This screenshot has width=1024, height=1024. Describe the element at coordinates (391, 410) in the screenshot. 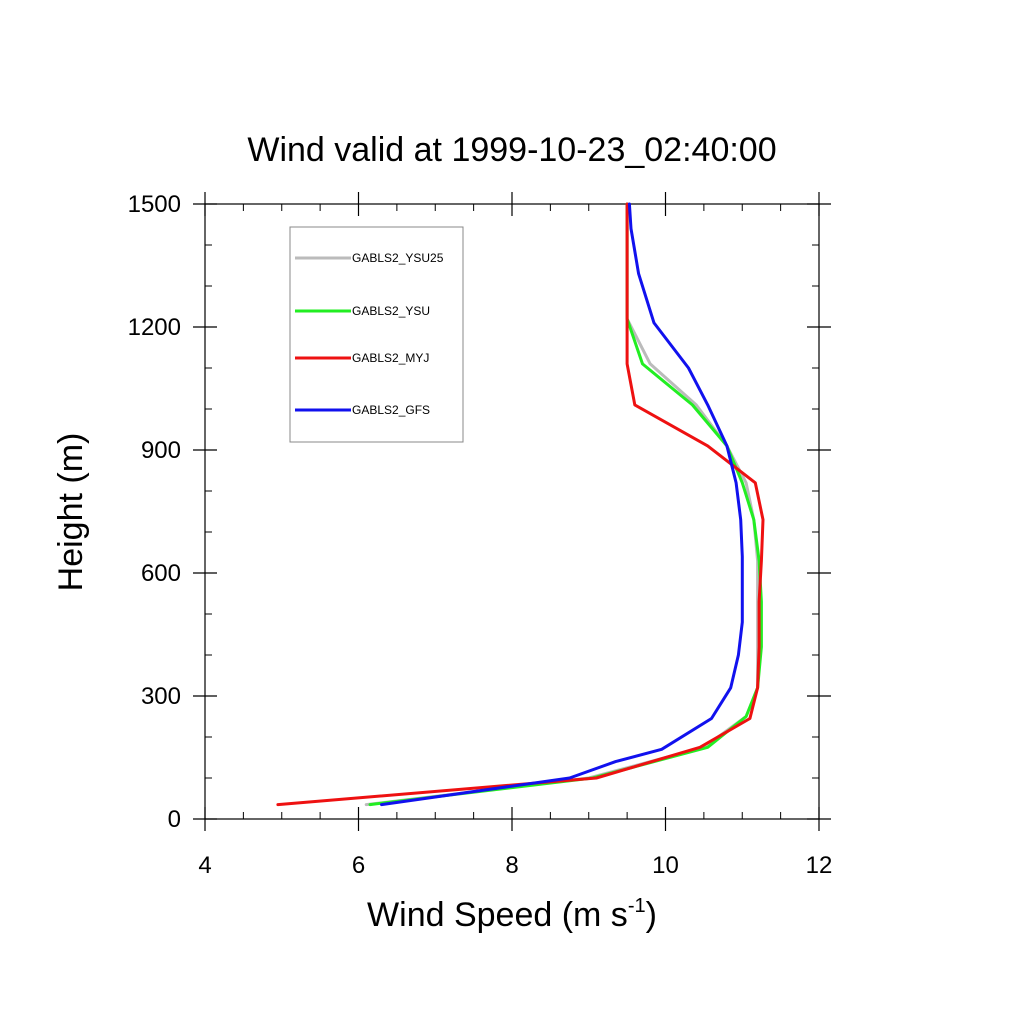

I see `legend-label: GABLS2_GFS` at that location.